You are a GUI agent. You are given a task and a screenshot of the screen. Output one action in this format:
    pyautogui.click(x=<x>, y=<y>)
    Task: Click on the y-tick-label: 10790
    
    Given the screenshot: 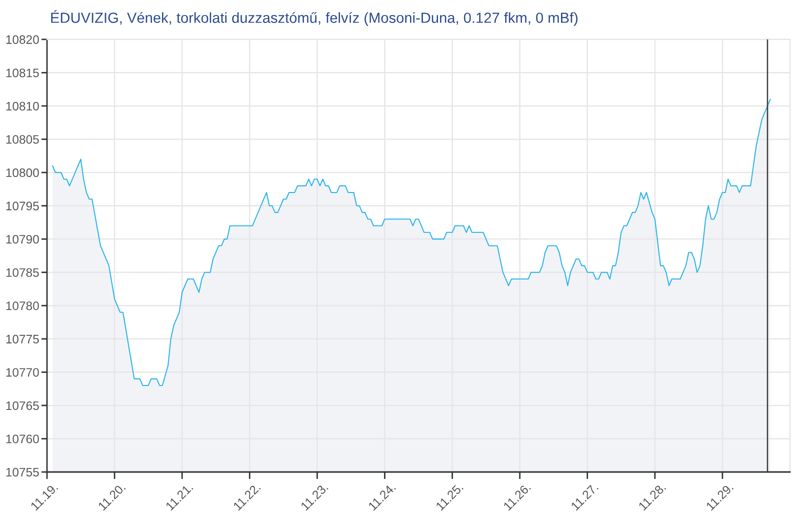 What is the action you would take?
    pyautogui.click(x=22, y=239)
    